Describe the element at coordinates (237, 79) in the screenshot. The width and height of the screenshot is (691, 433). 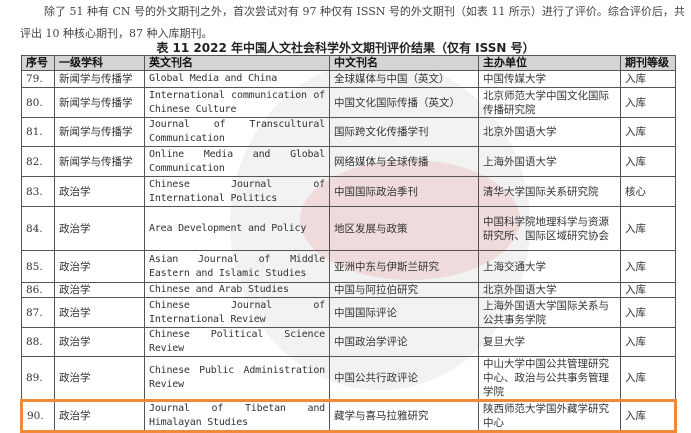
I see `english-title-cell: Global Media and China` at that location.